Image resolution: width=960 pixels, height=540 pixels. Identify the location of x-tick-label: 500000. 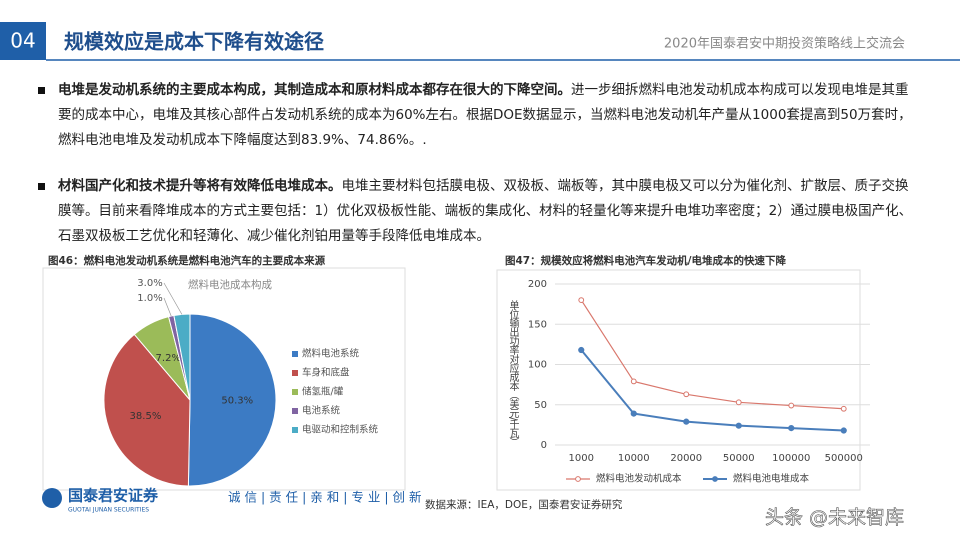
(844, 458).